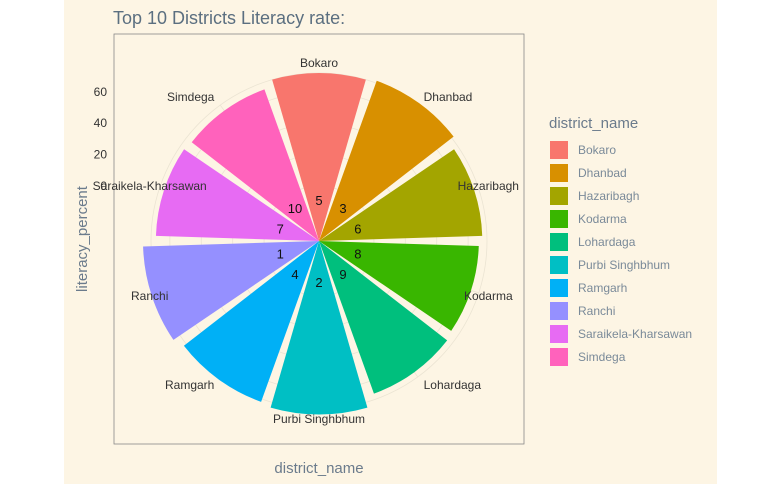 The height and width of the screenshot is (484, 782). What do you see at coordinates (602, 219) in the screenshot?
I see `legend-label: Kodarma` at bounding box center [602, 219].